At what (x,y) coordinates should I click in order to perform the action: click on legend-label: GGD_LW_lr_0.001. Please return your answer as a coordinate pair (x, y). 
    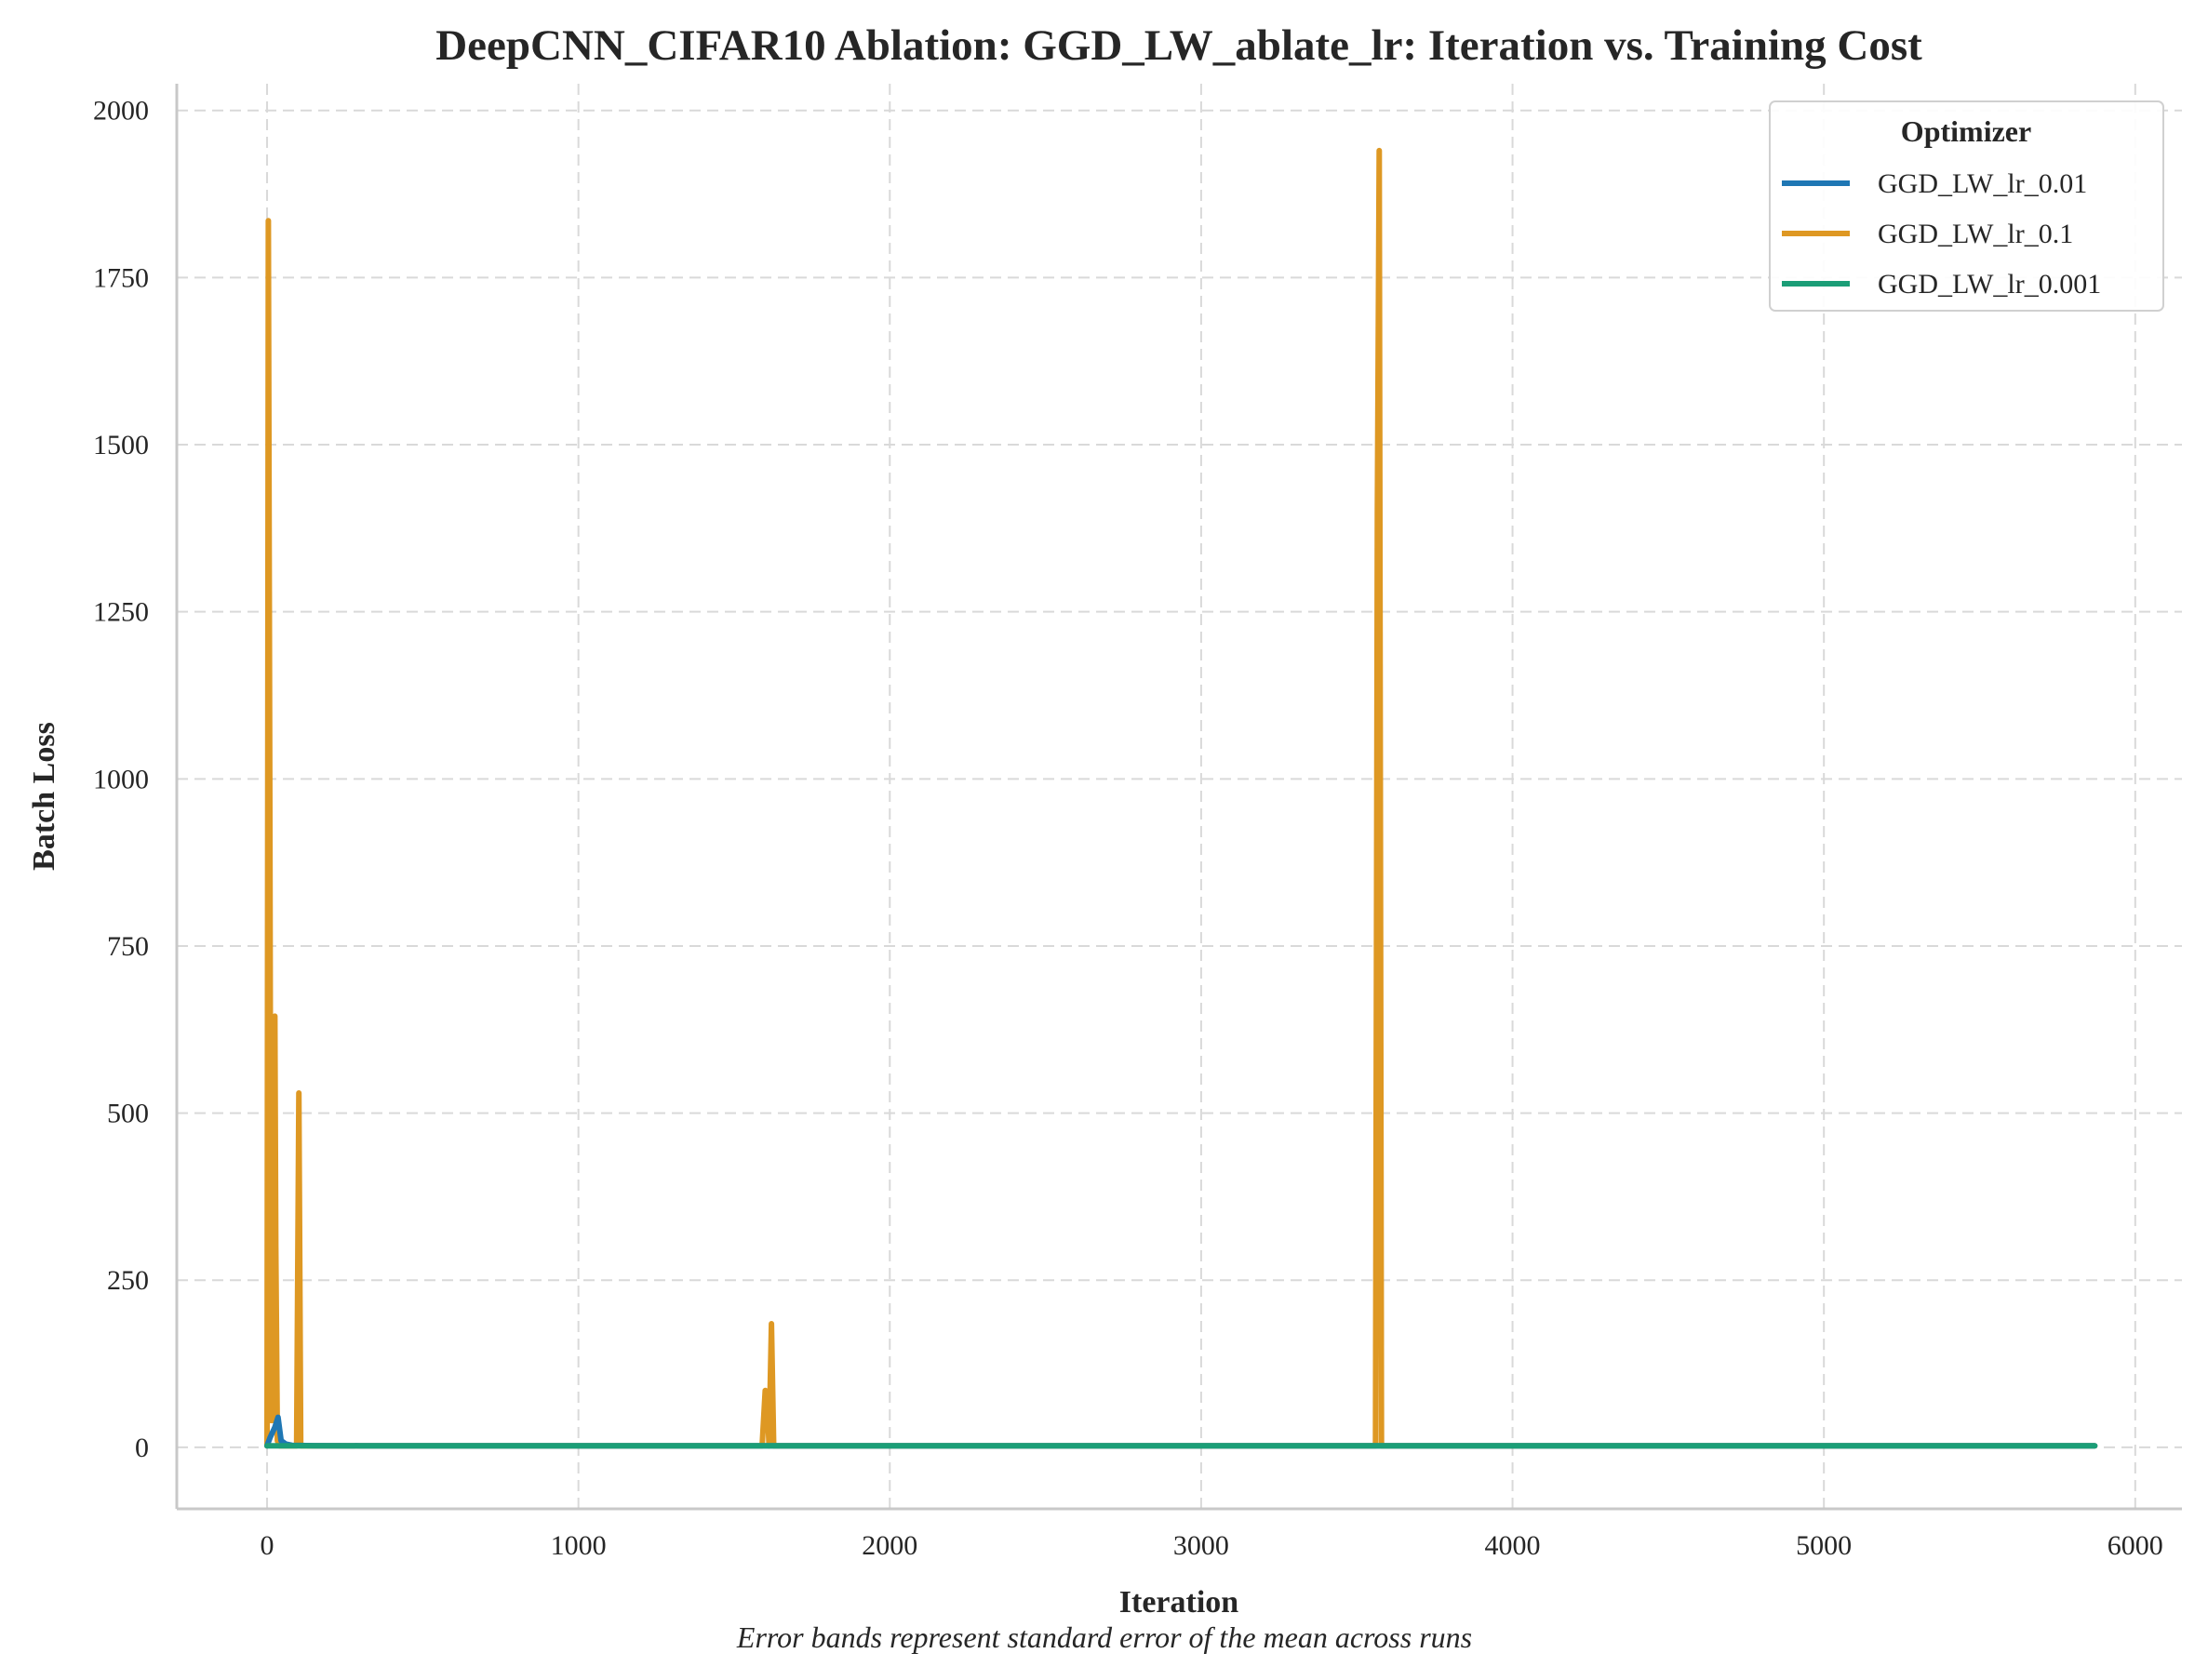
    Looking at the image, I should click on (1989, 284).